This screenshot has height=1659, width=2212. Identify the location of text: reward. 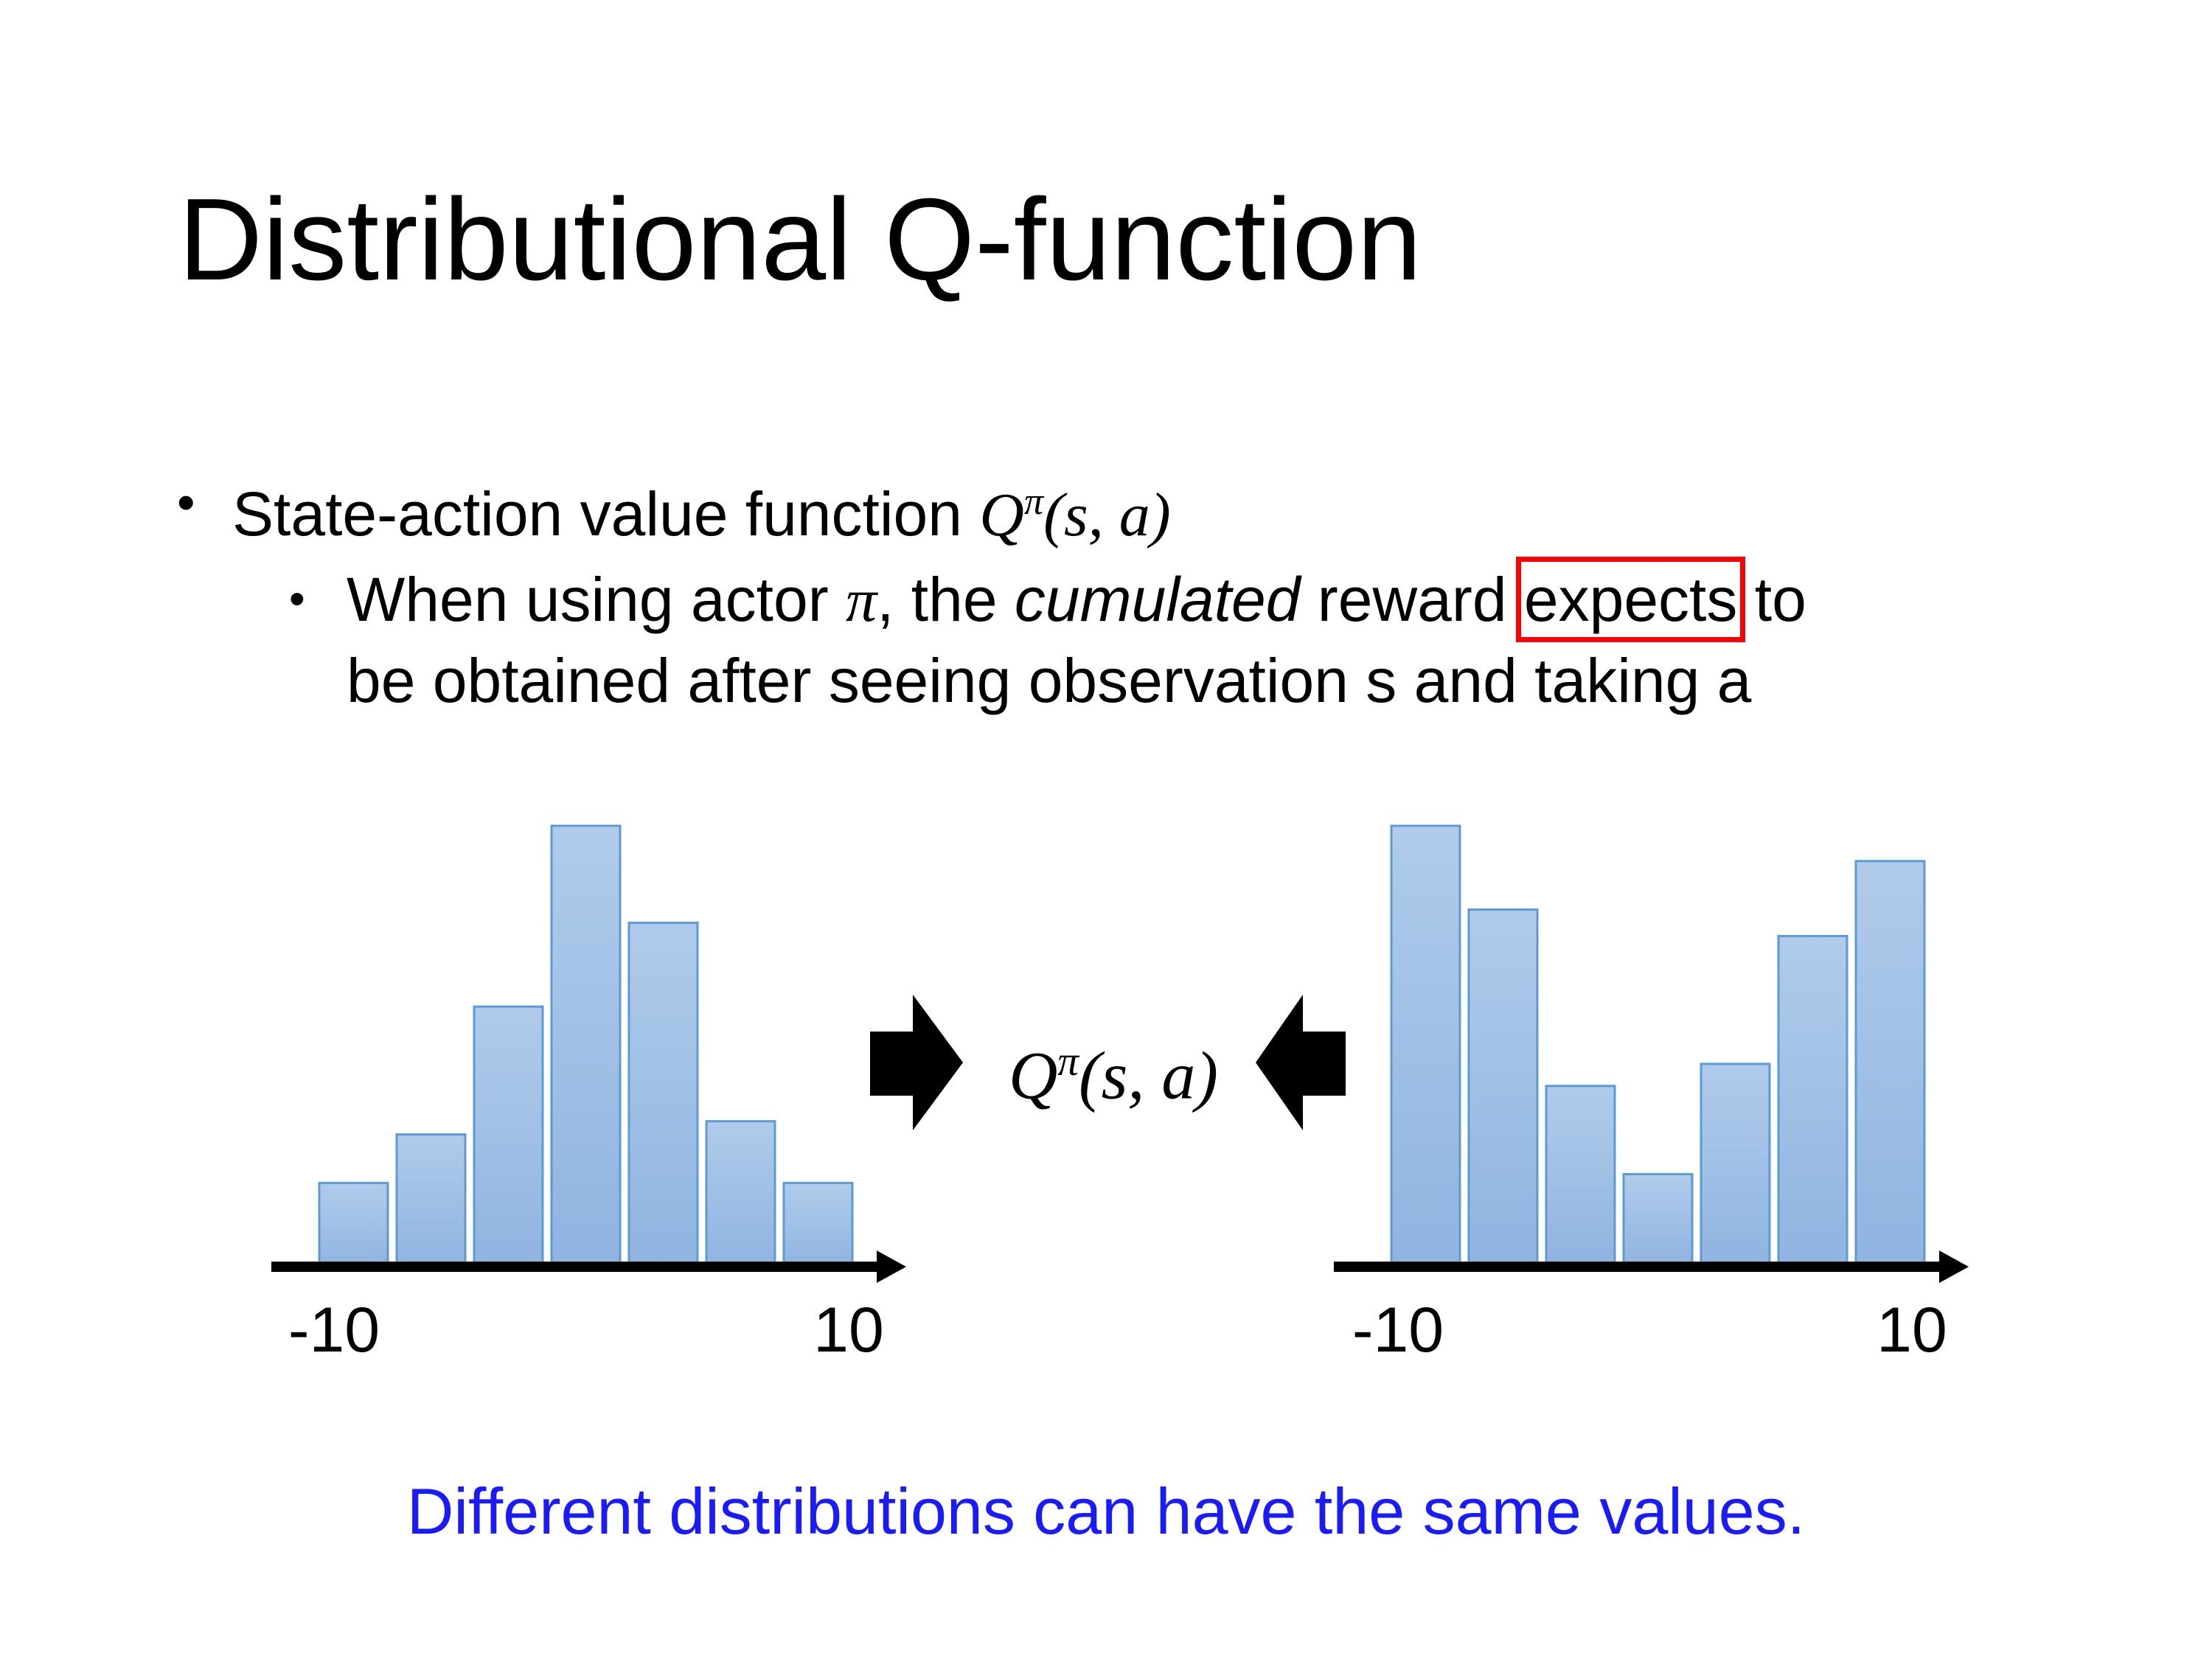
(1412, 599).